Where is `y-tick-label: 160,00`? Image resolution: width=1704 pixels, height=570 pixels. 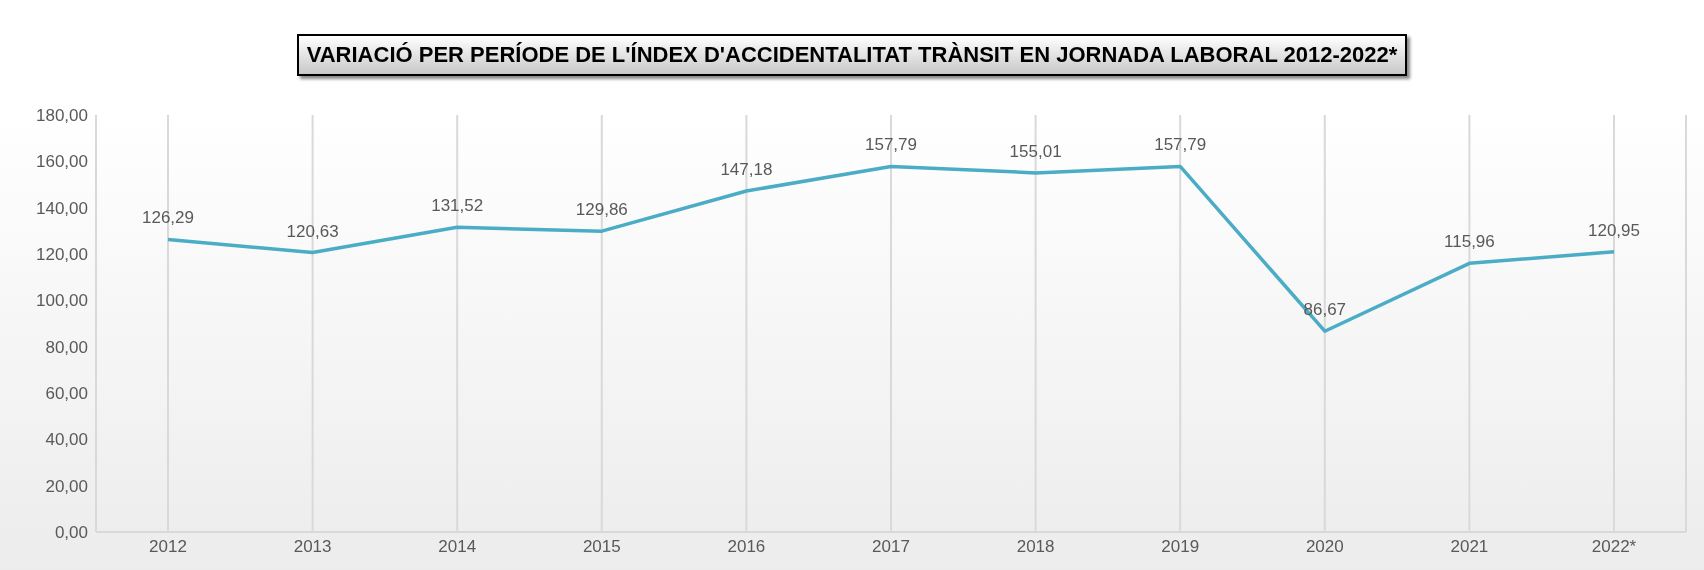 y-tick-label: 160,00 is located at coordinates (62, 162).